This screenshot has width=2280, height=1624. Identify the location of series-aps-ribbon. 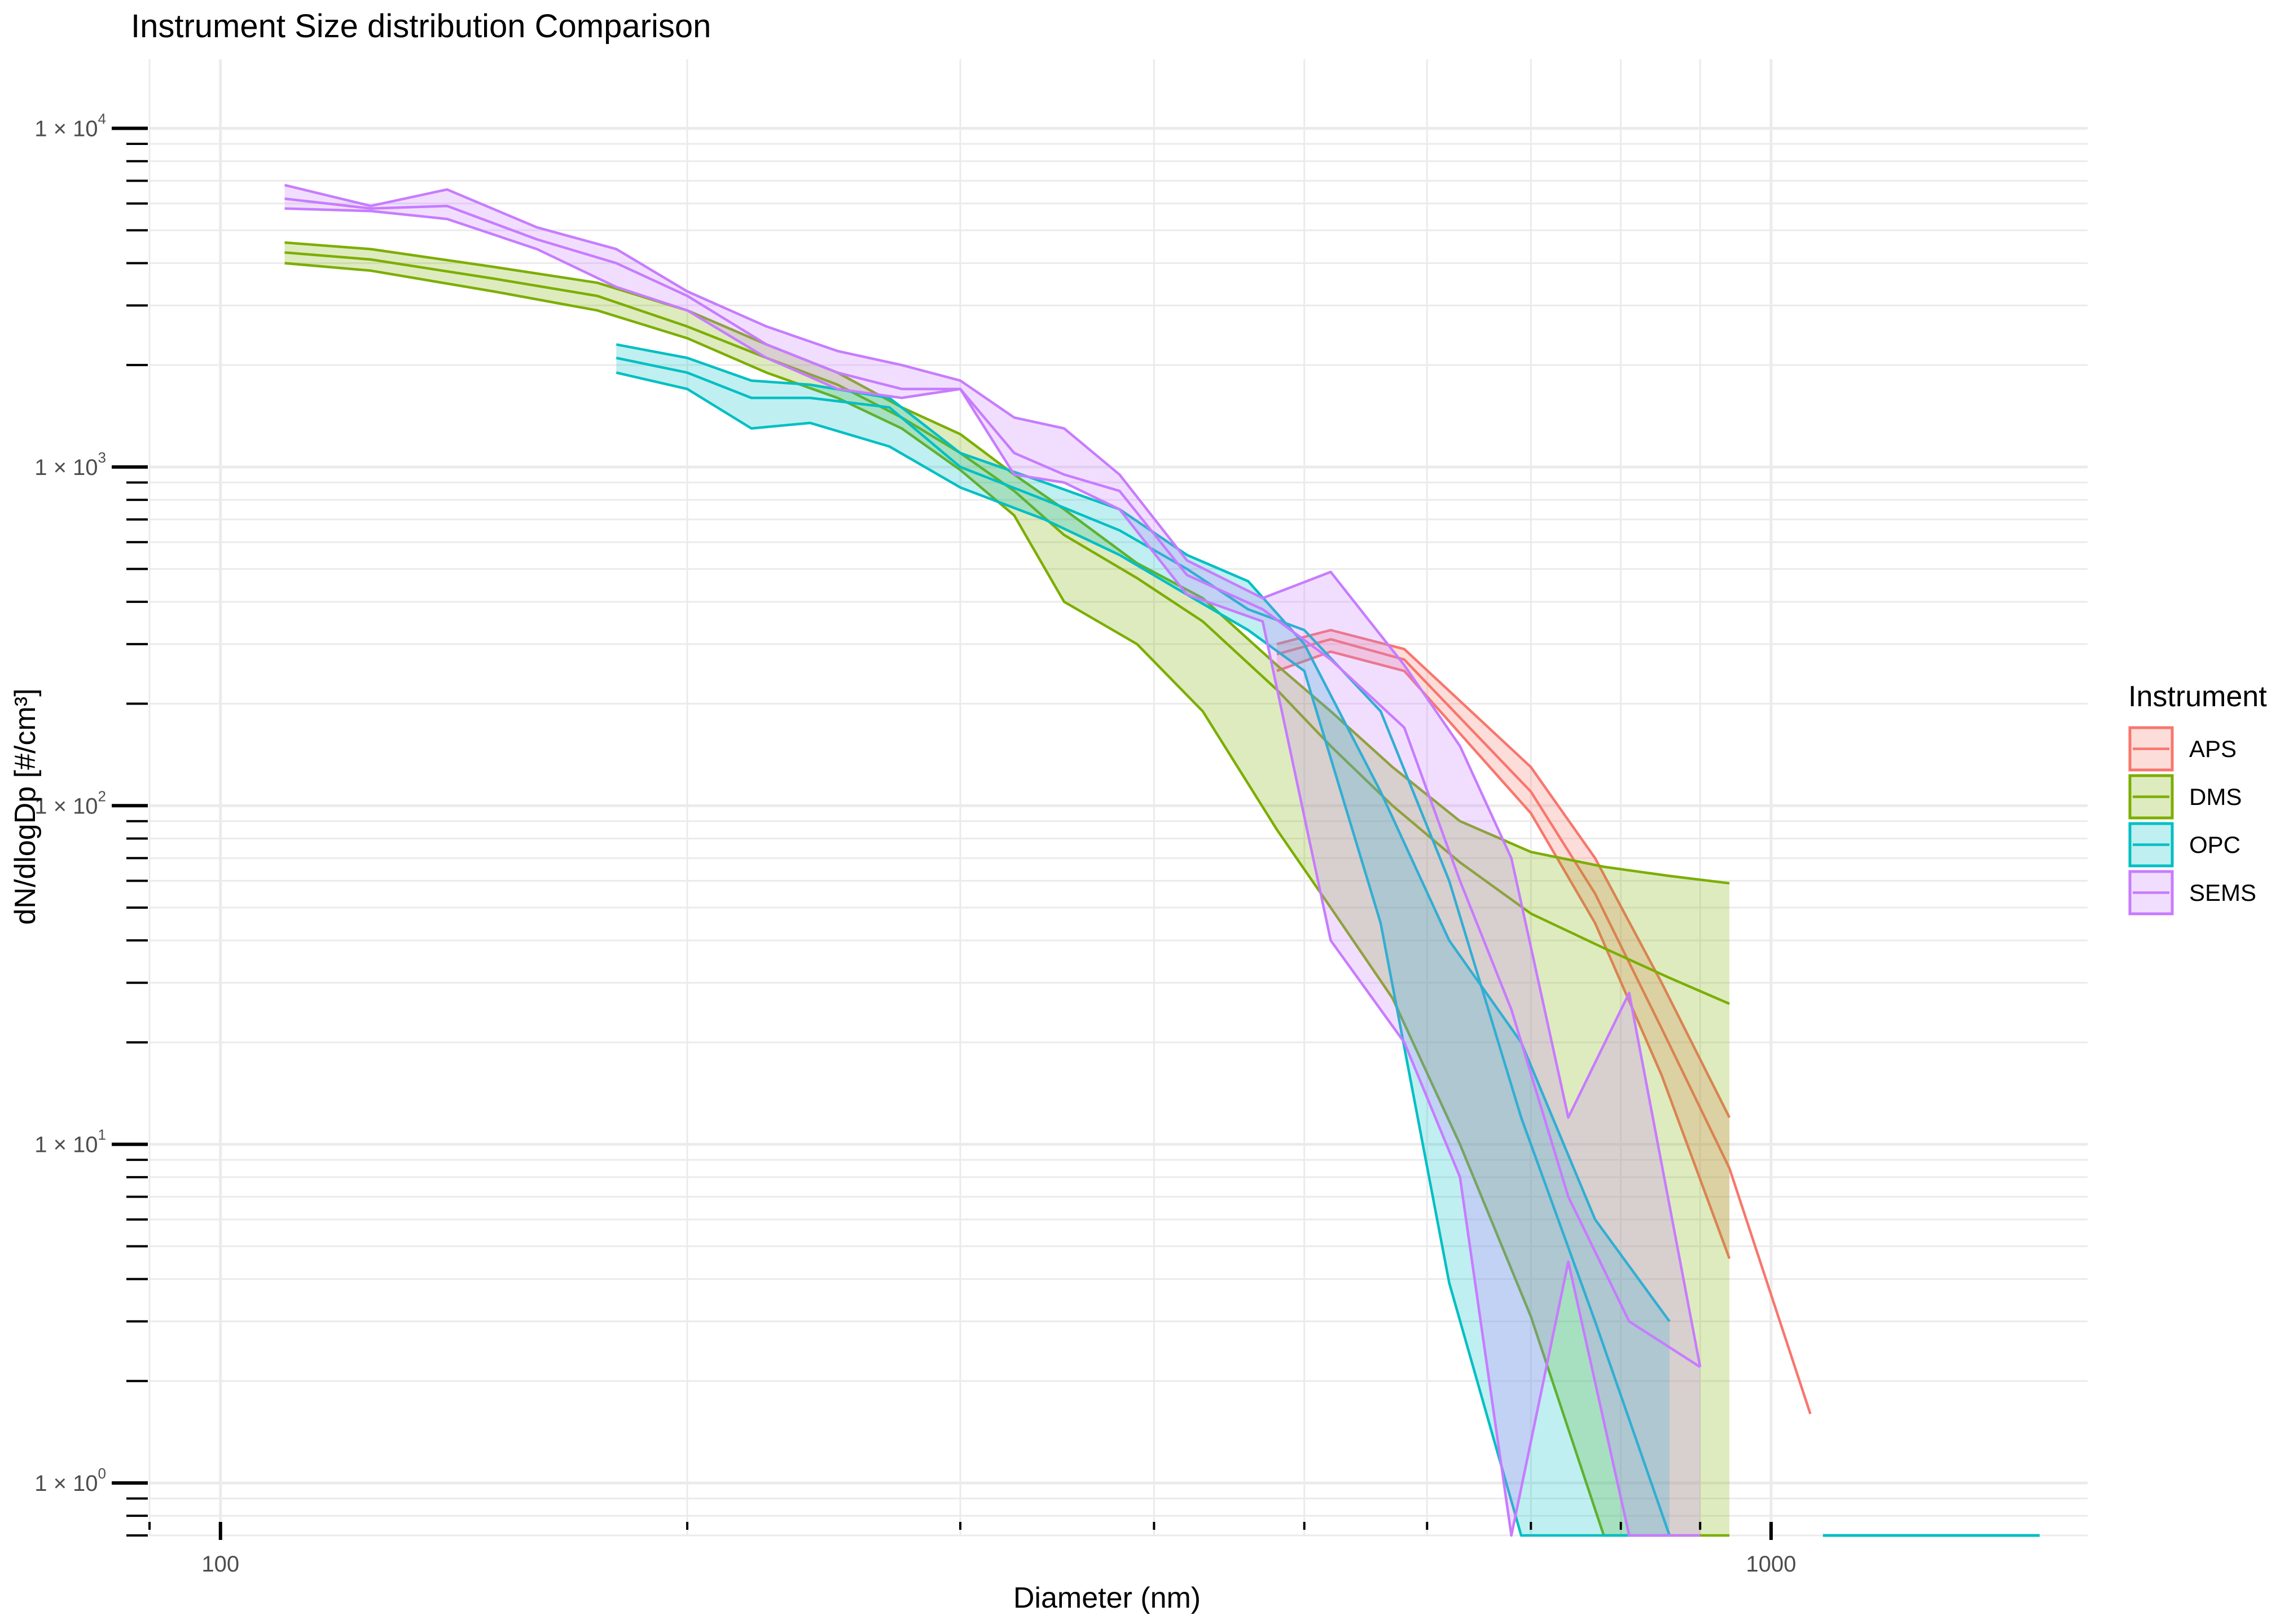
(1503, 945).